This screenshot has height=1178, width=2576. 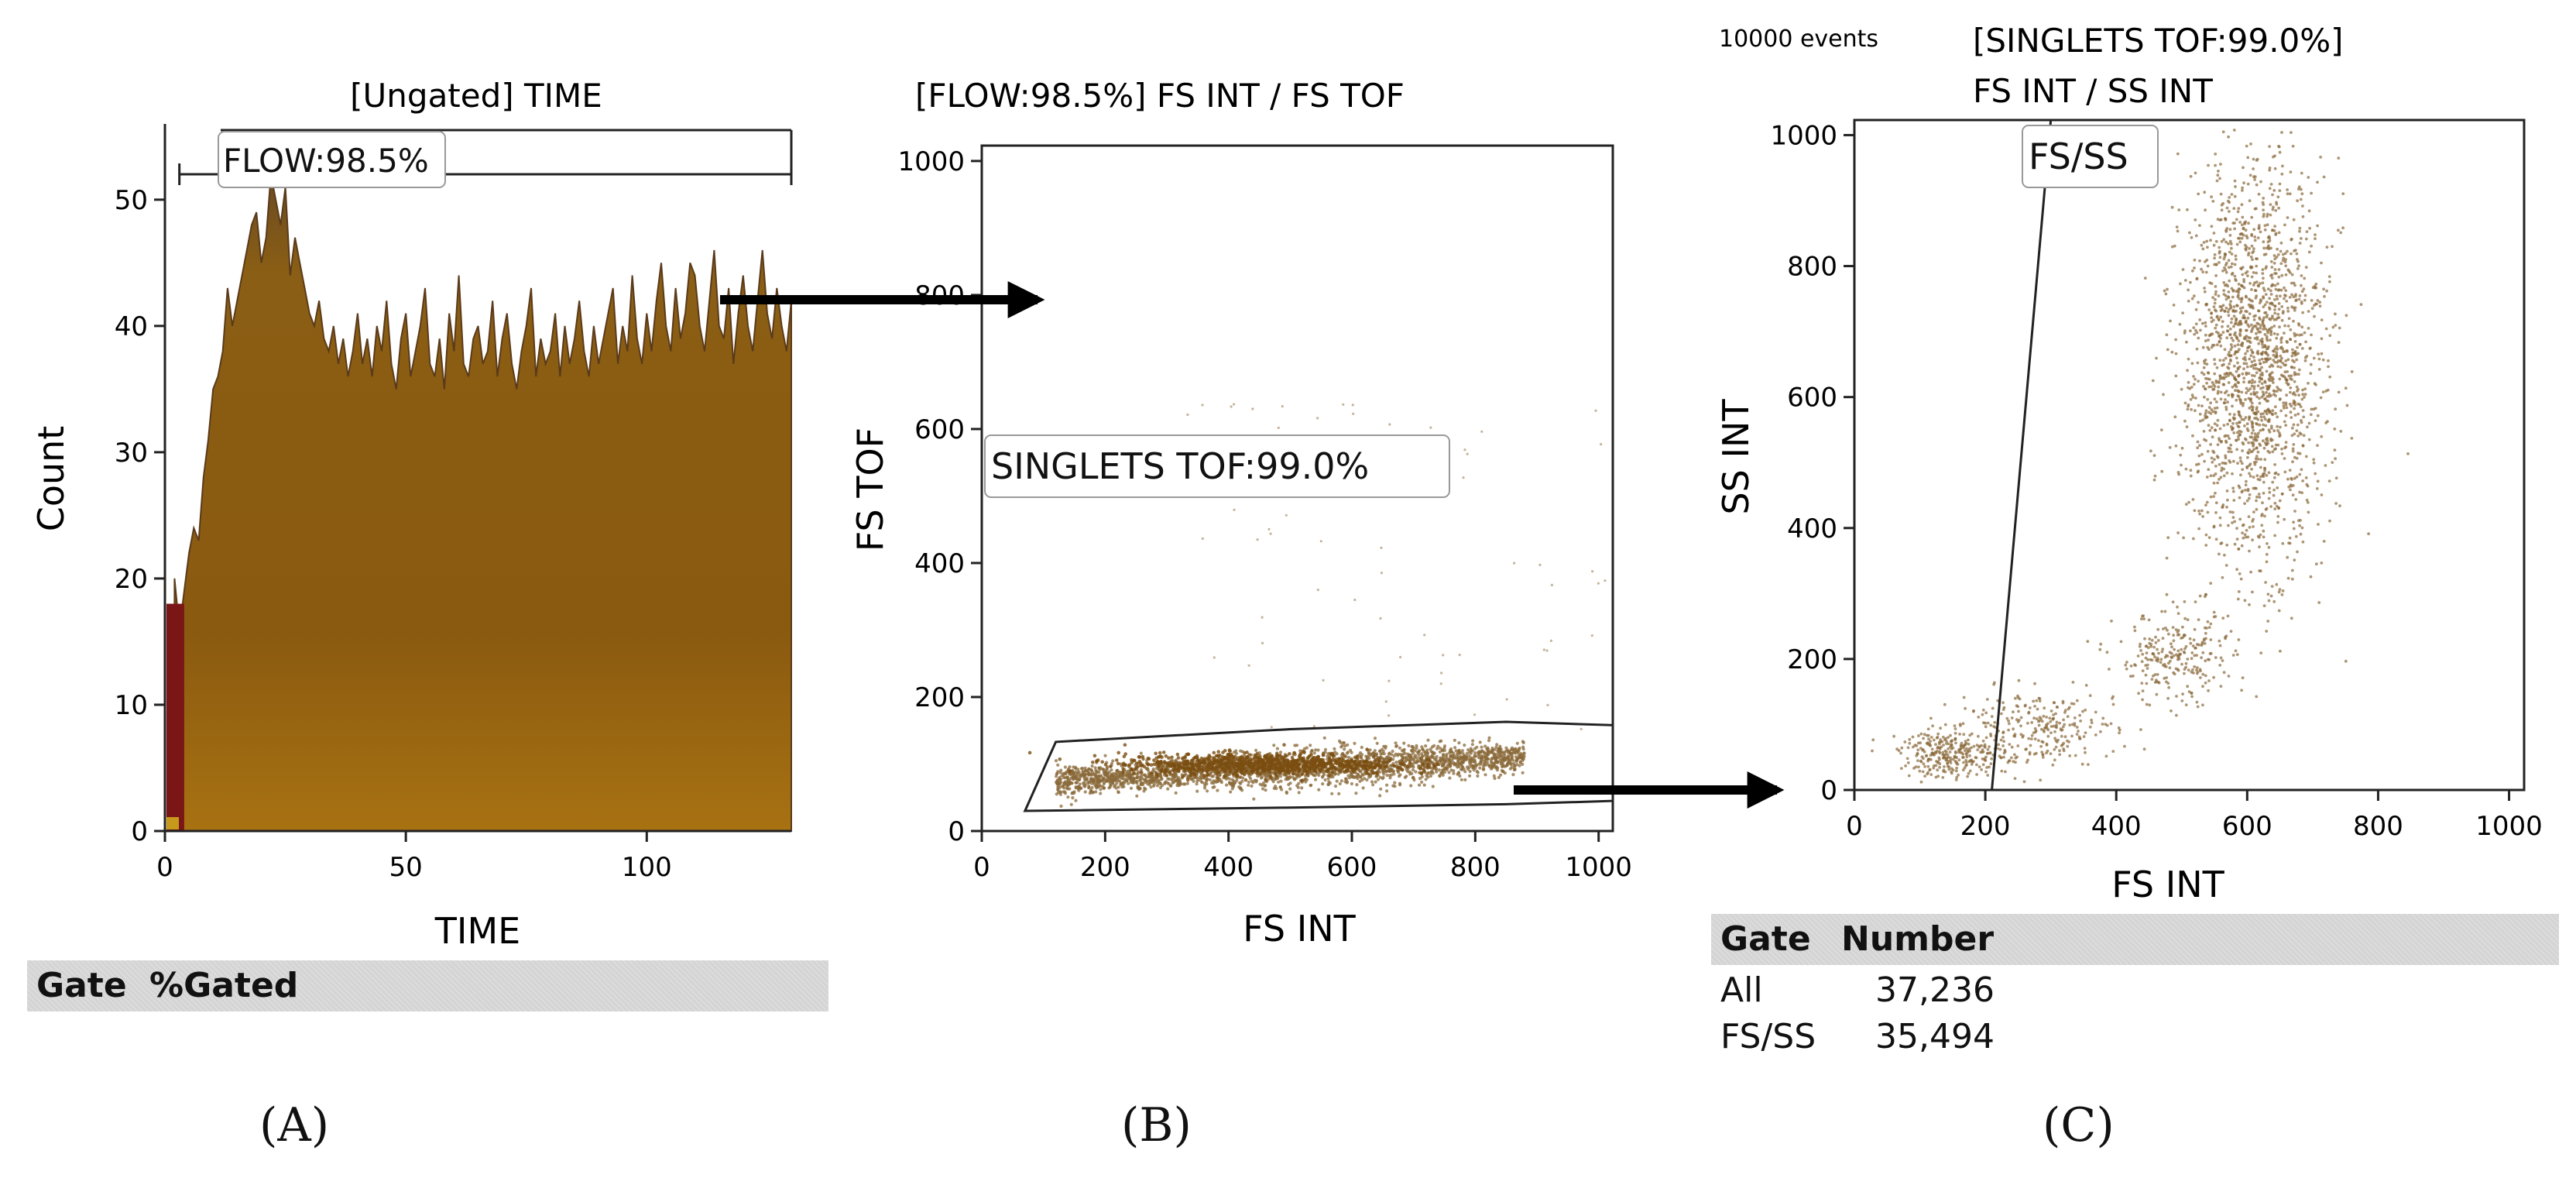 I want to click on x-tick-label: 0, so click(x=981, y=867).